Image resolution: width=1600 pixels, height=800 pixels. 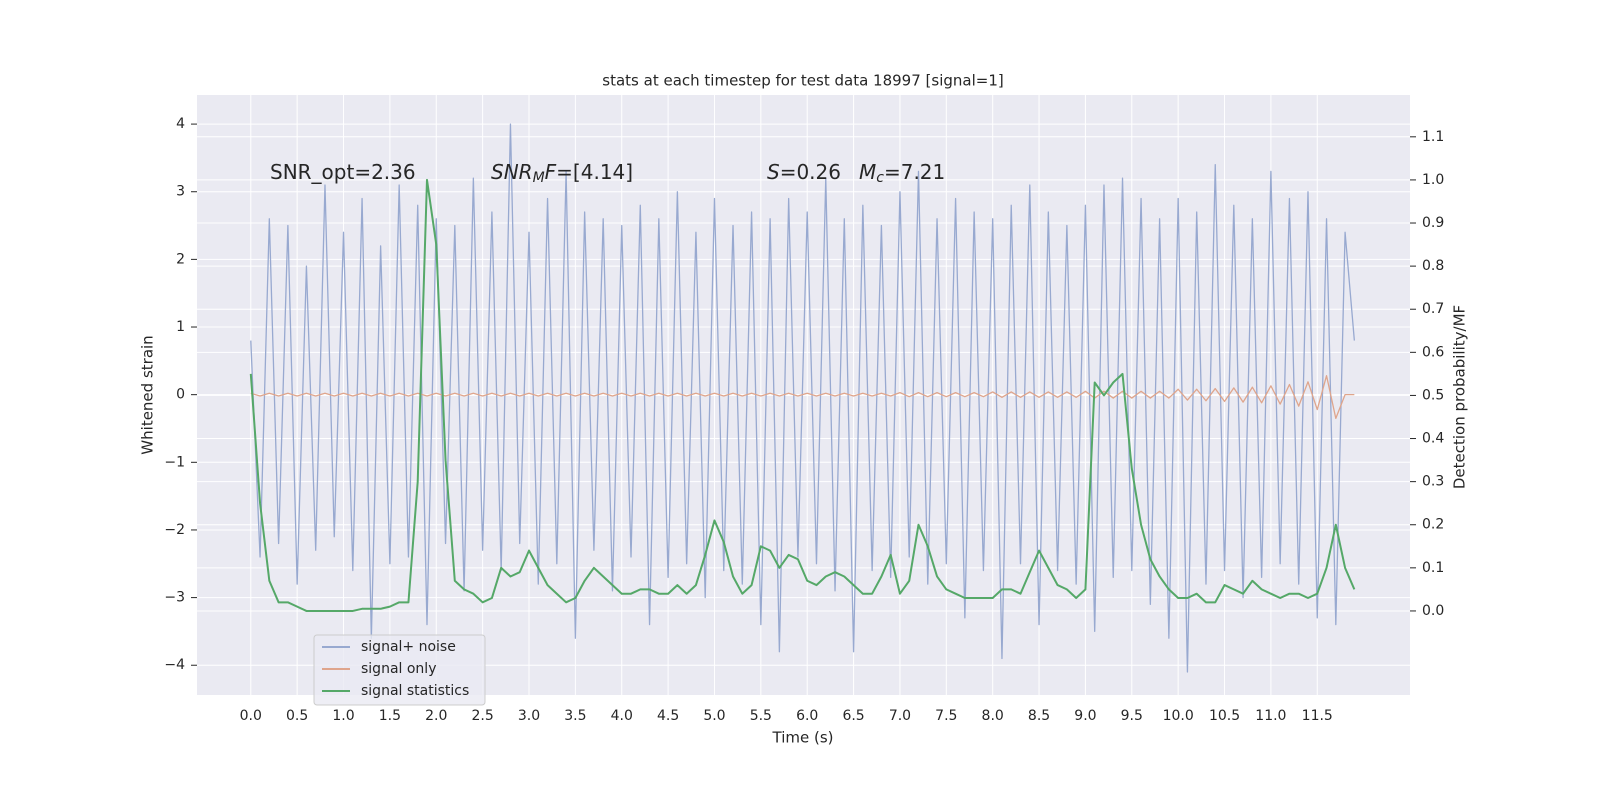 What do you see at coordinates (1433, 568) in the screenshot?
I see `y2-tick-label: 0.1` at bounding box center [1433, 568].